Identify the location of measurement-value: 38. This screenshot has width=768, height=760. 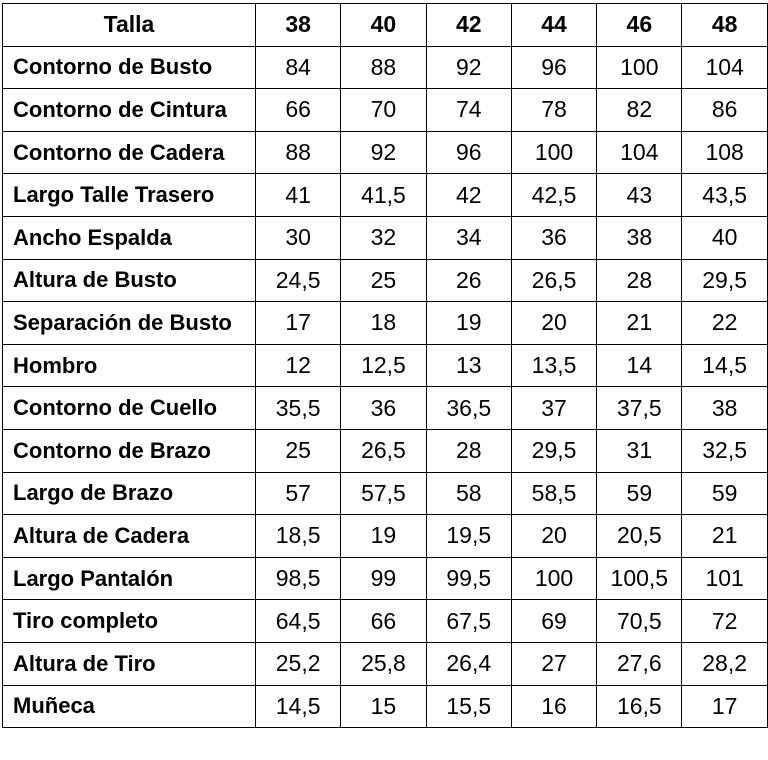
(639, 237).